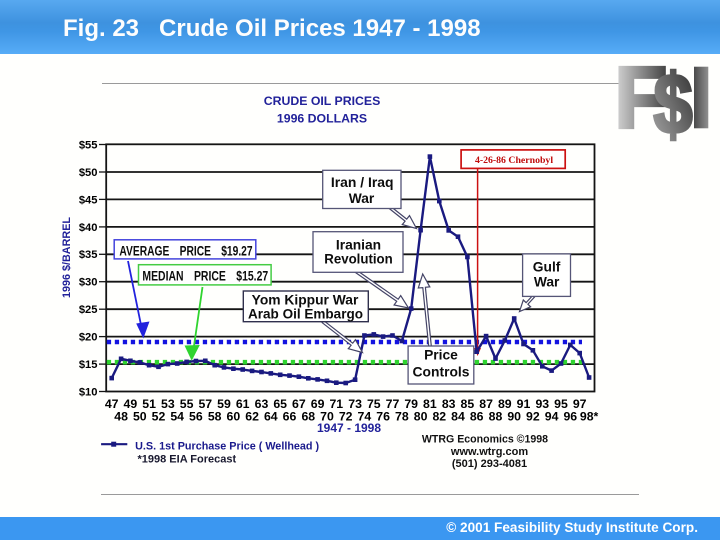 This screenshot has width=720, height=540. Describe the element at coordinates (149, 404) in the screenshot. I see `svg-text: 51` at that location.